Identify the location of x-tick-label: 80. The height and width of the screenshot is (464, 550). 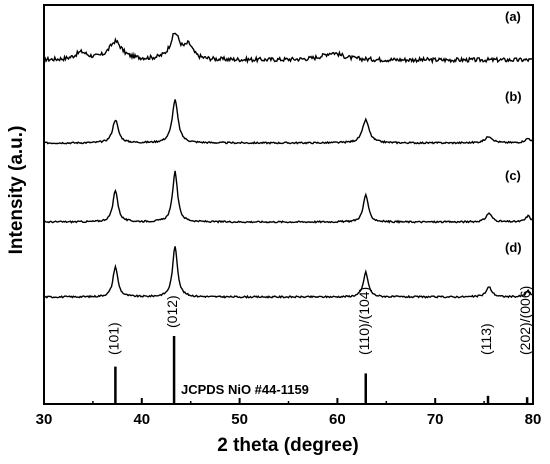
(533, 419).